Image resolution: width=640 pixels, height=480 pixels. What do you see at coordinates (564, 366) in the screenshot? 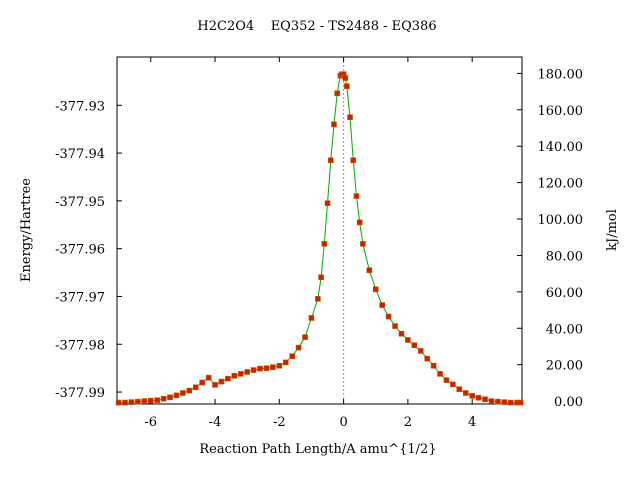
I see `y2-tick-label: 20.00` at bounding box center [564, 366].